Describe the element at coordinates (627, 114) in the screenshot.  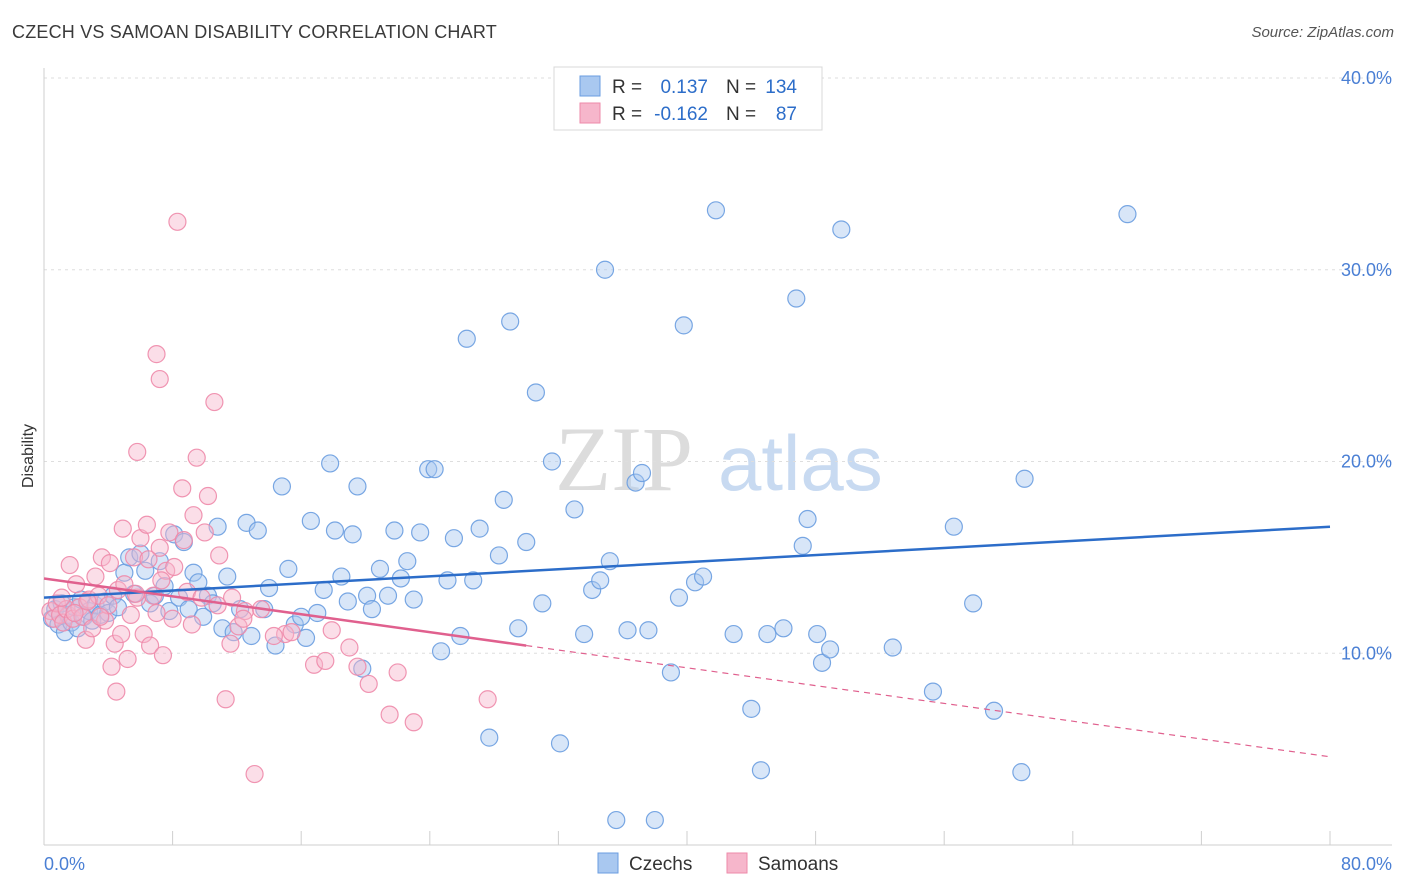
I see `stats-r-label-samoans: R =` at that location.